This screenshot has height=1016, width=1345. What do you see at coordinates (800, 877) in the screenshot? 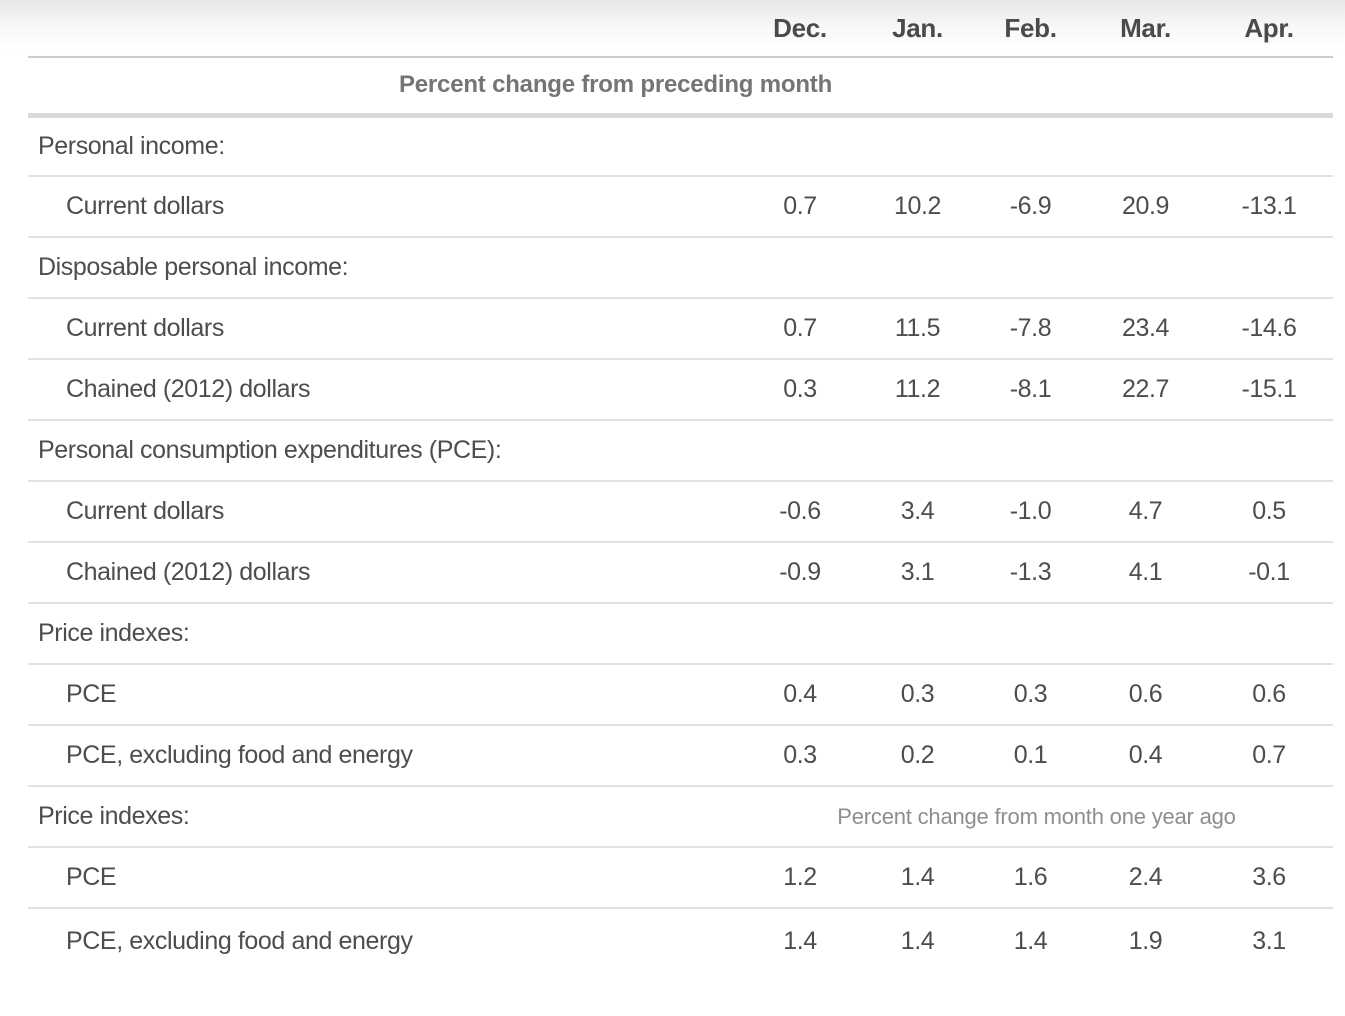
I see `value-cell: 1.2` at bounding box center [800, 877].